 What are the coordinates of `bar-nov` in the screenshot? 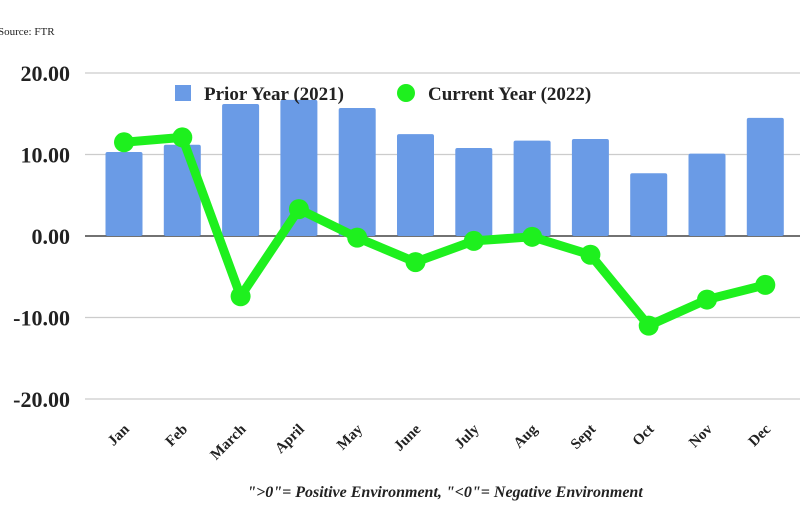 It's located at (707, 194).